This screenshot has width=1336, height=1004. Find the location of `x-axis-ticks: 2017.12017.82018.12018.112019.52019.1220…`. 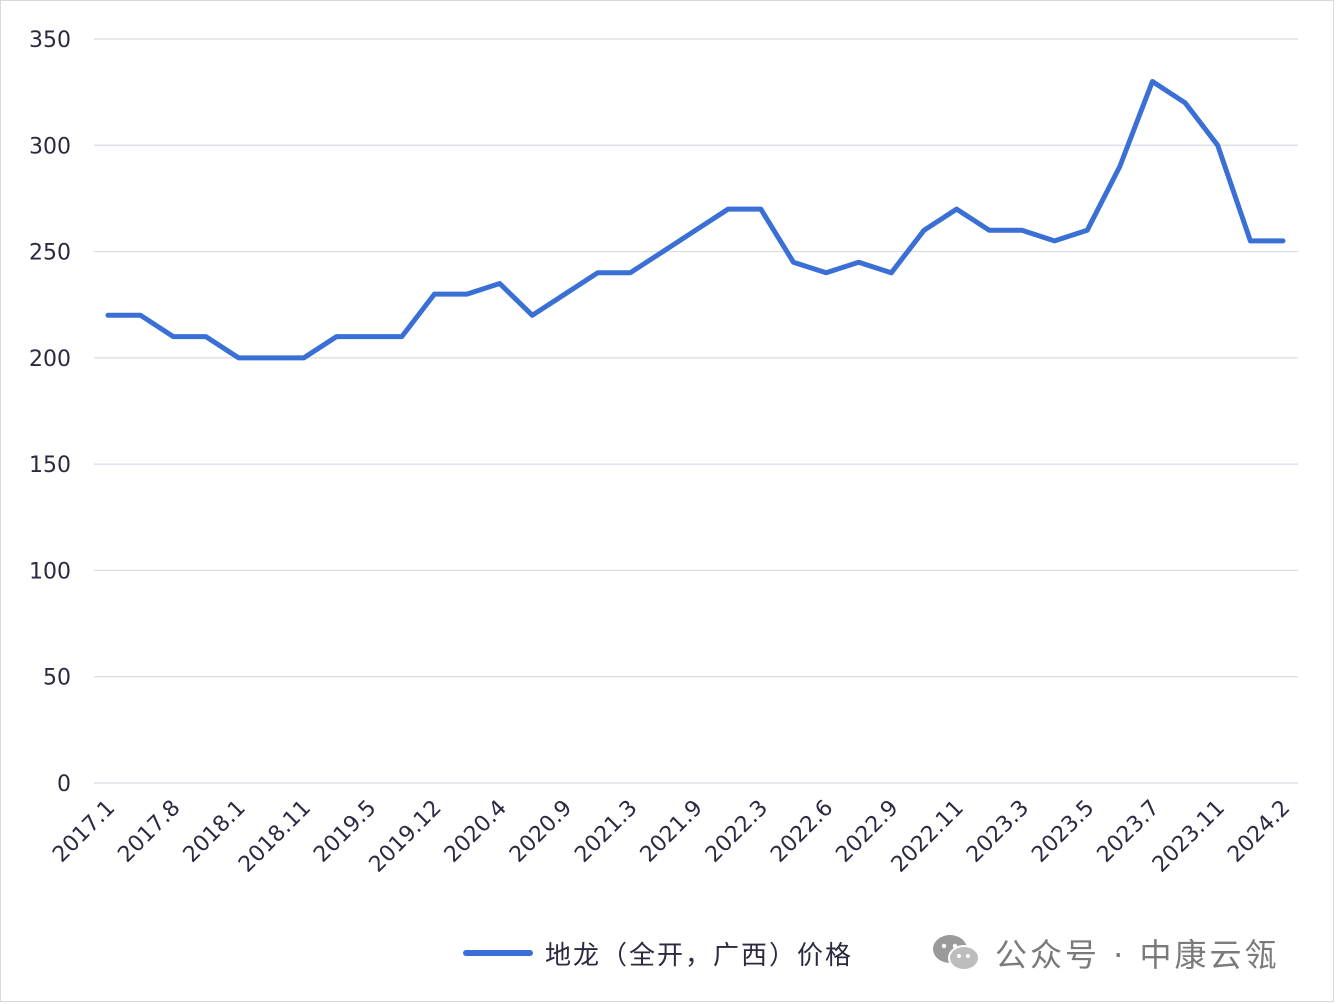

x-axis-ticks: 2017.12017.82018.12018.112019.52019.1220… is located at coordinates (671, 837).